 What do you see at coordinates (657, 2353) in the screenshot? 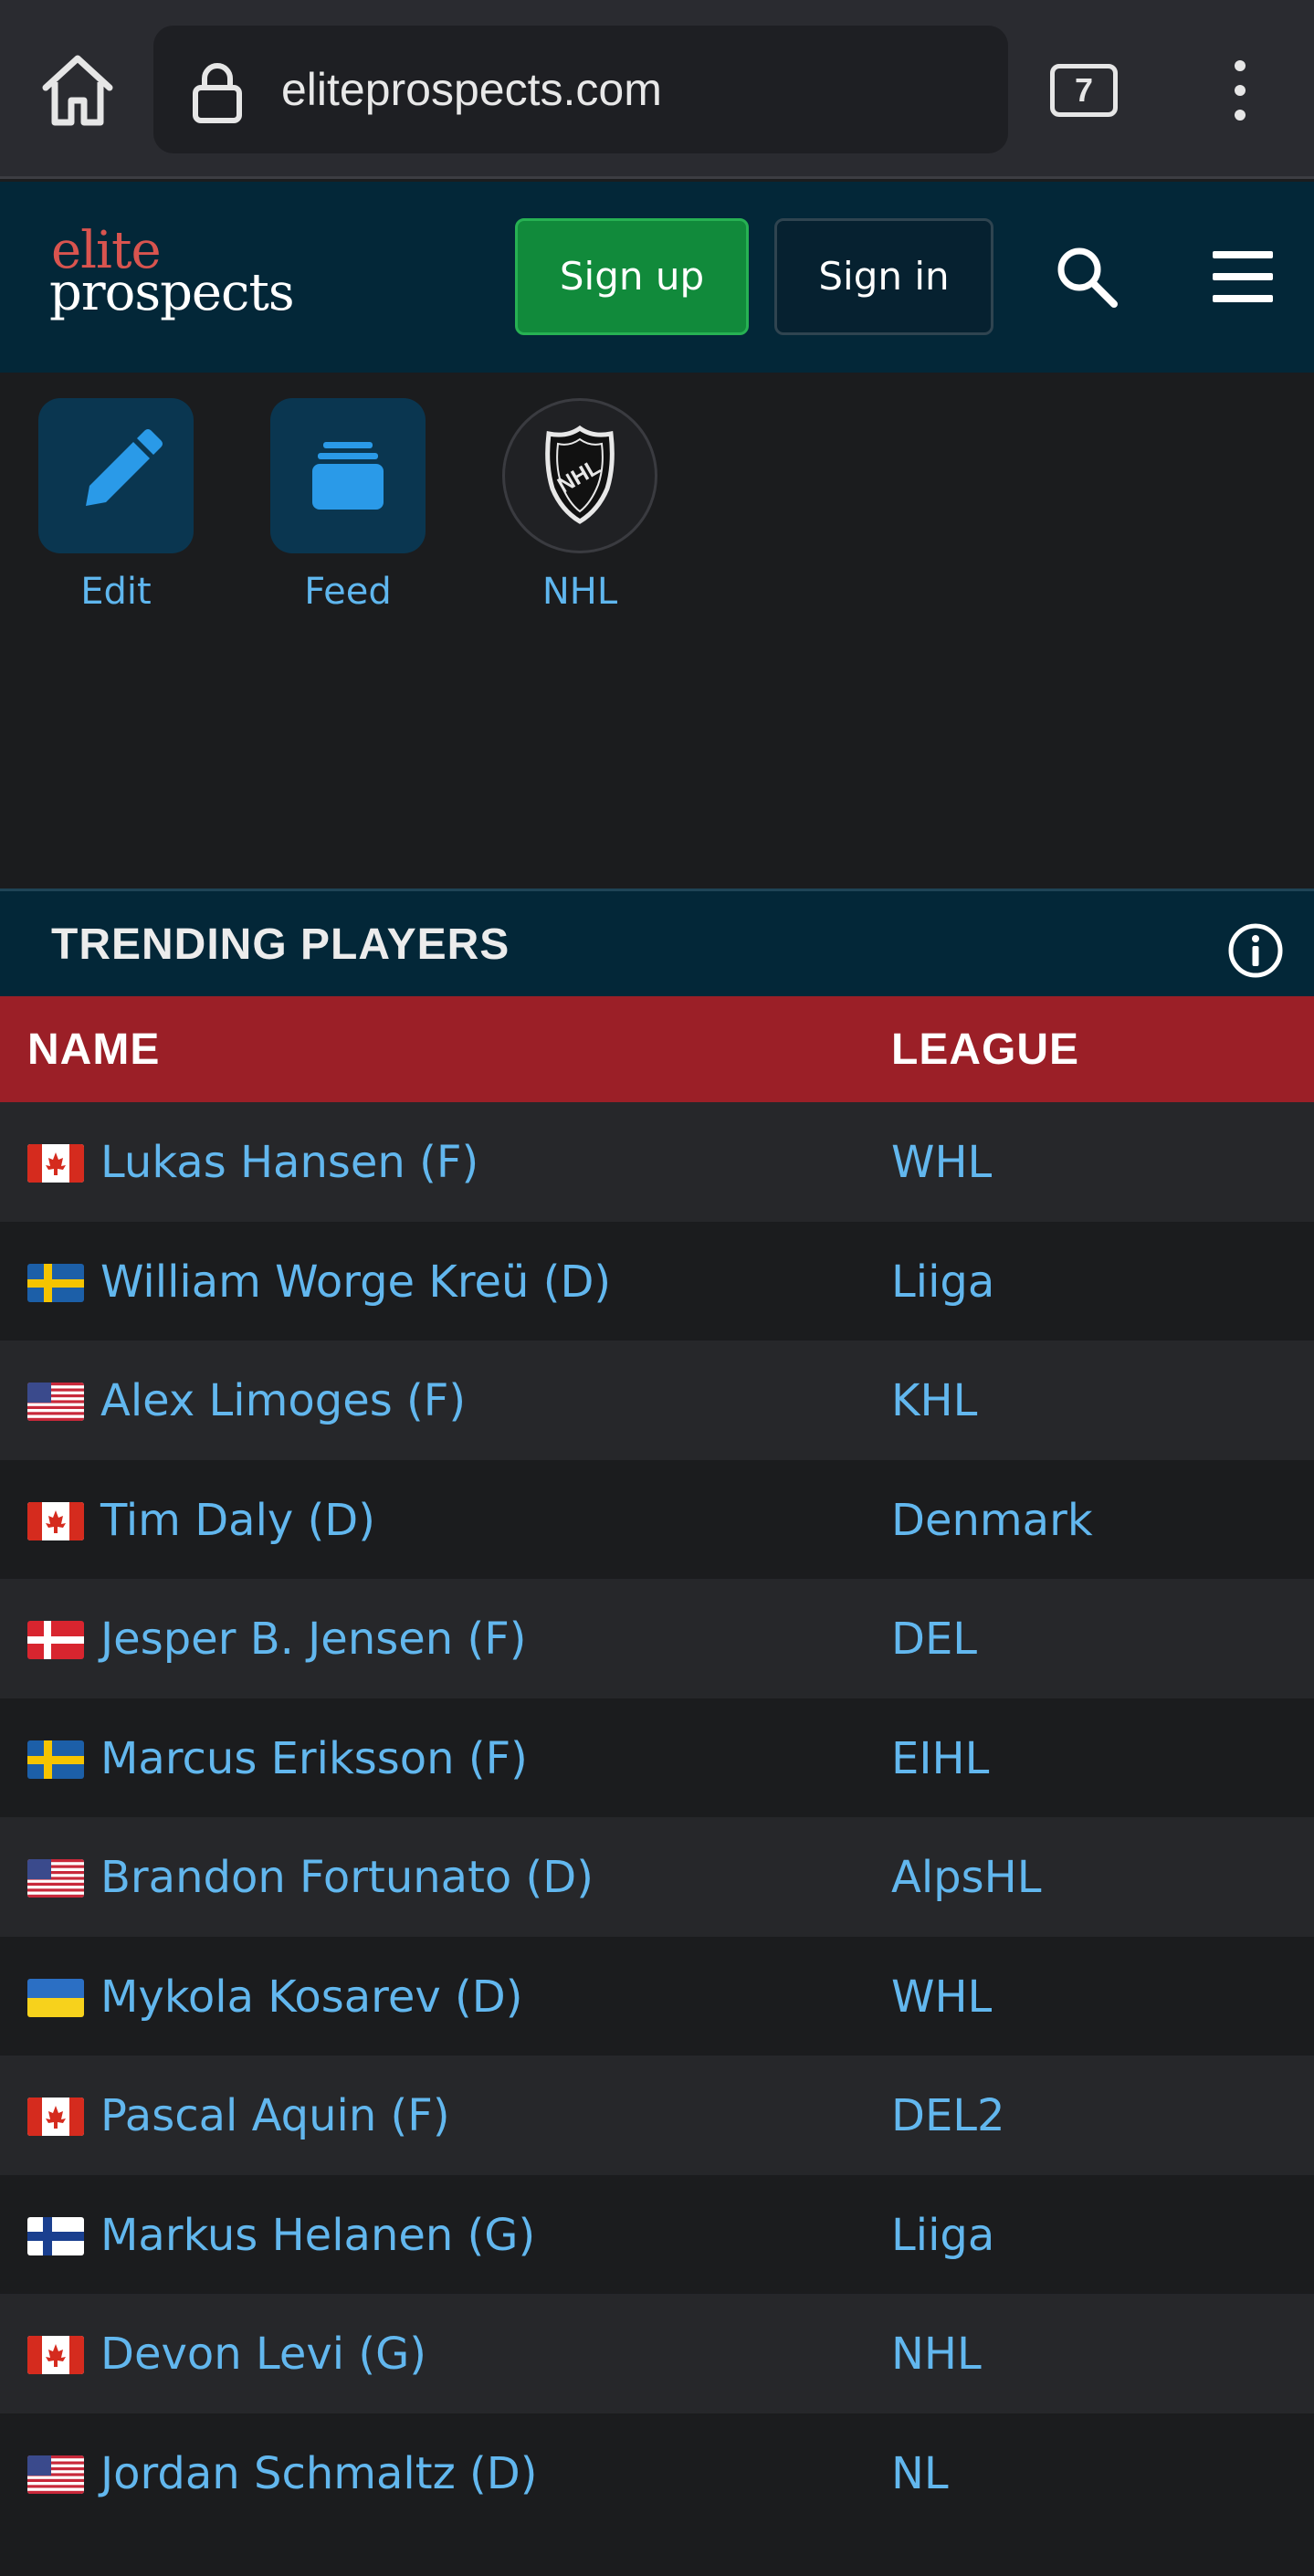
I see `table-row: Devon Levi (G) NHL` at bounding box center [657, 2353].